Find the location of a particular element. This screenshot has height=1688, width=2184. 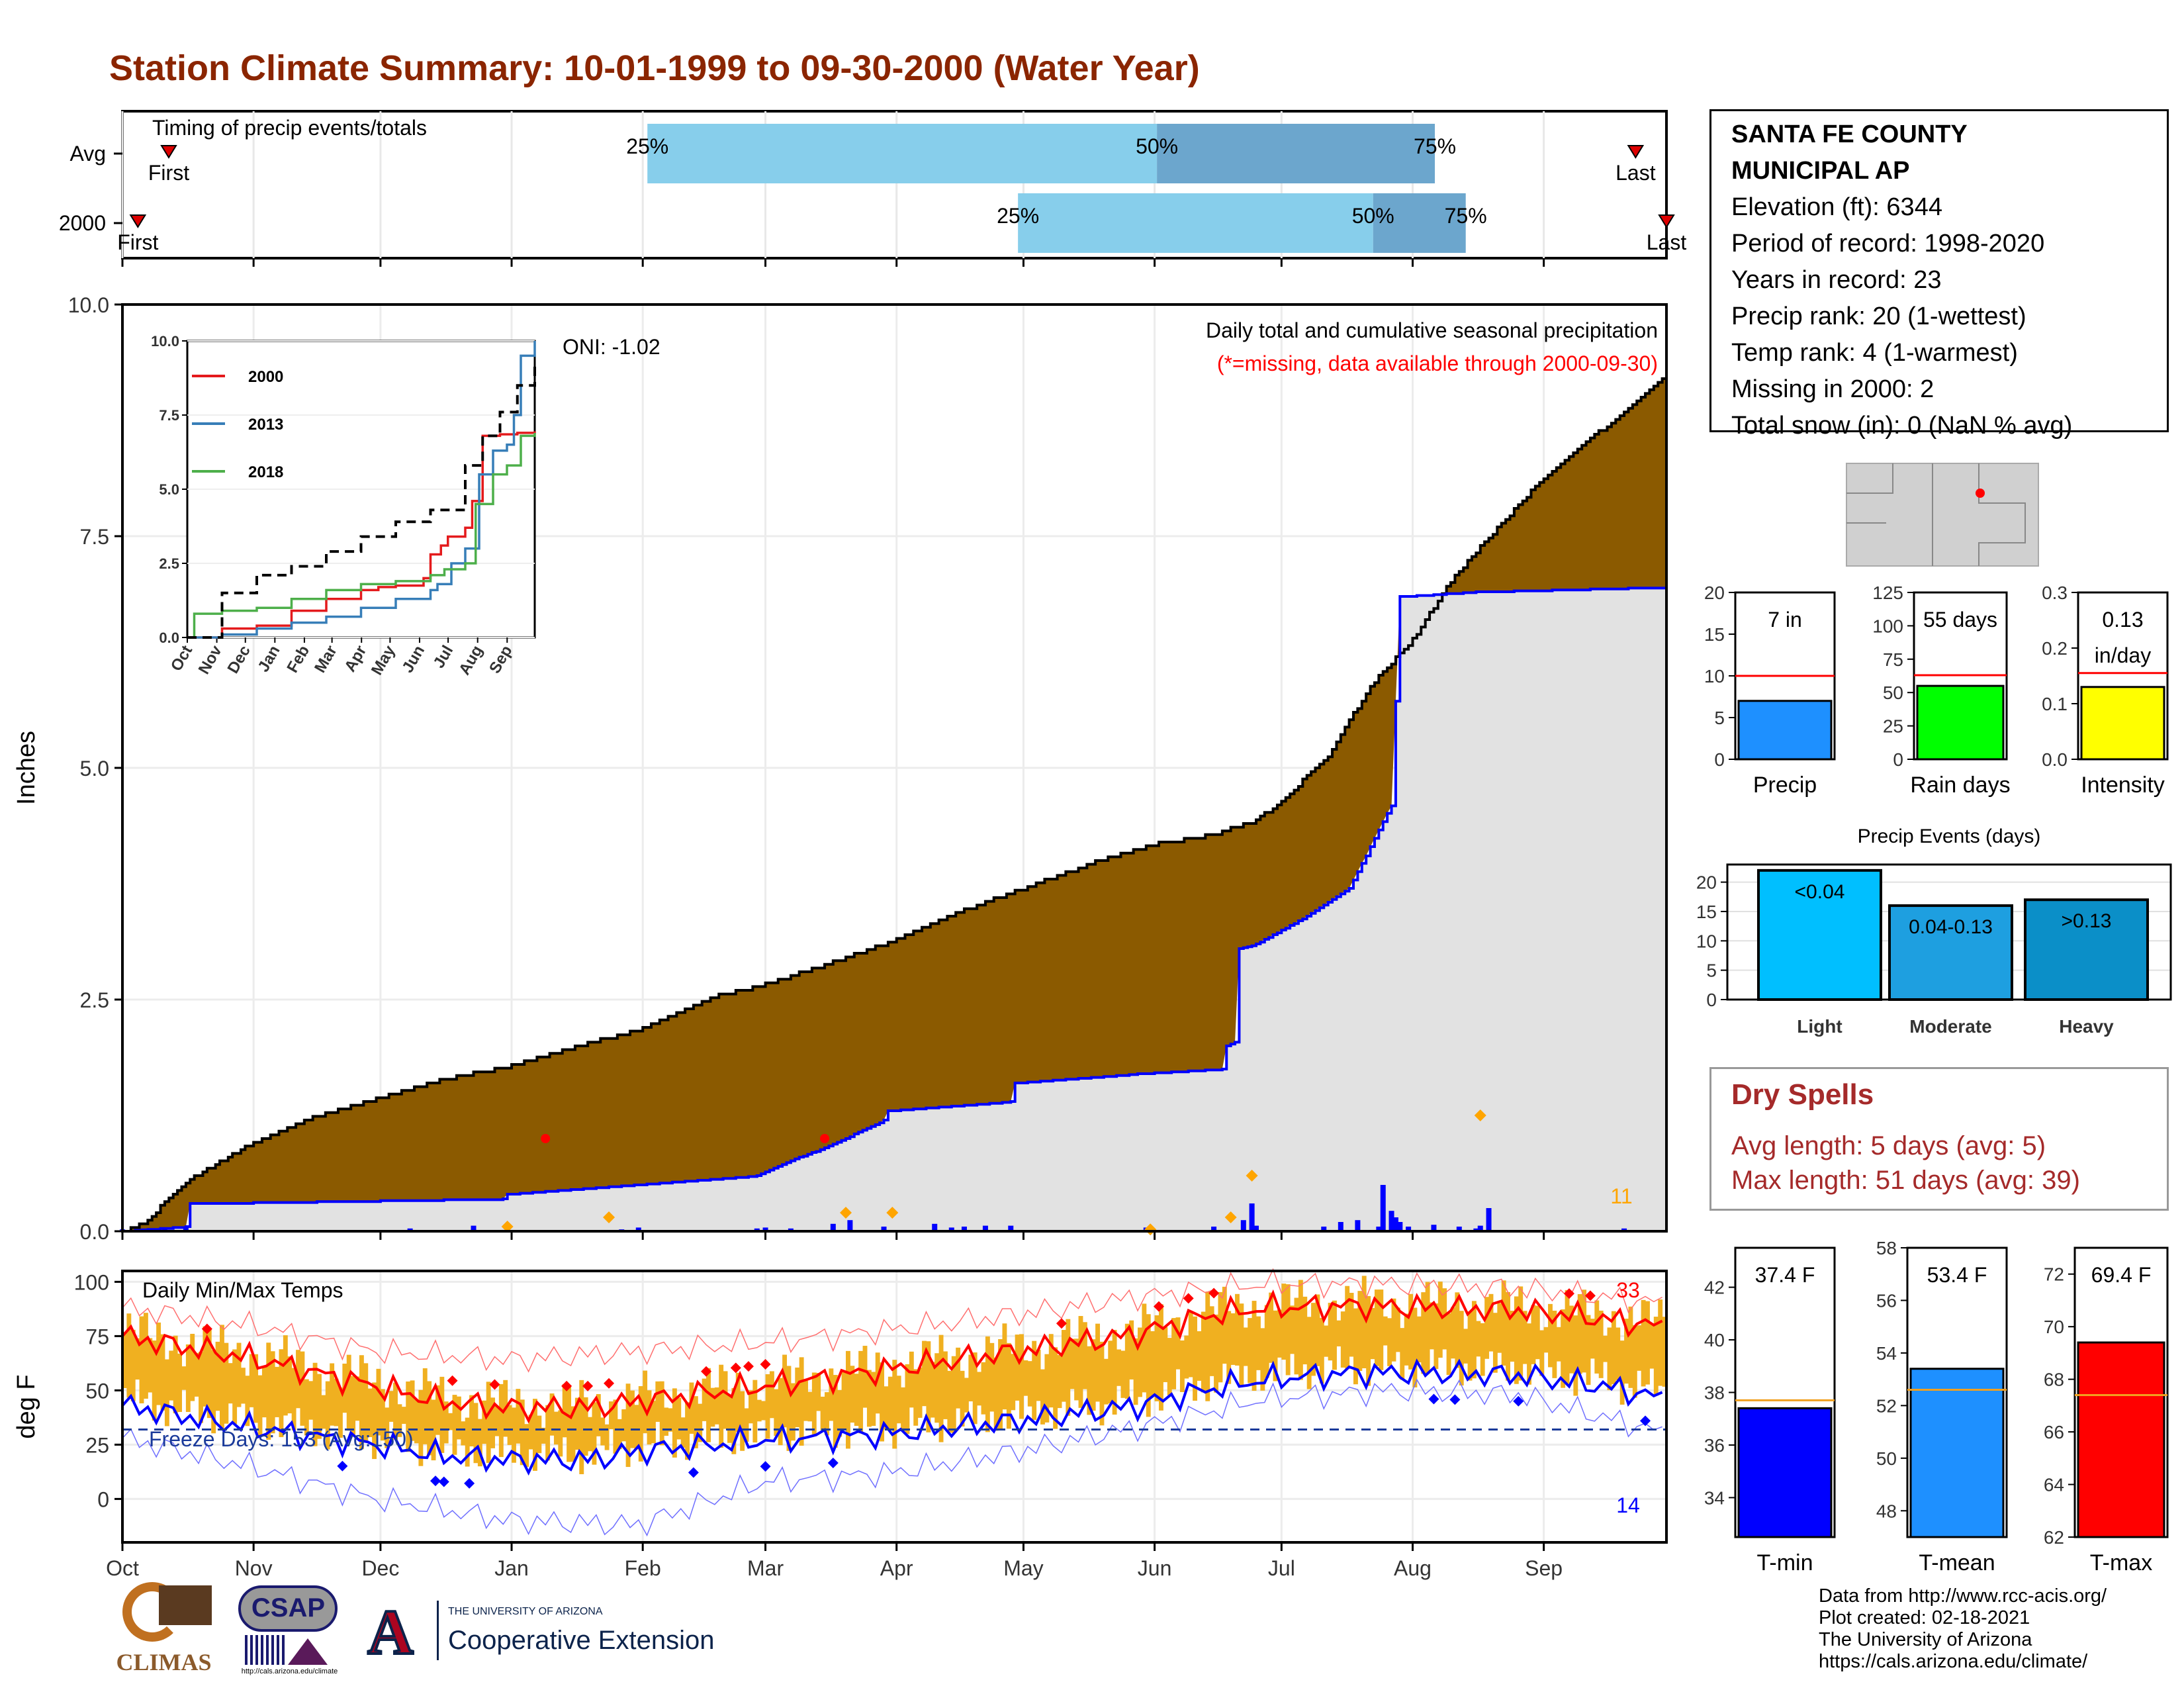

events-bar-label: <0.04 is located at coordinates (1820, 892).